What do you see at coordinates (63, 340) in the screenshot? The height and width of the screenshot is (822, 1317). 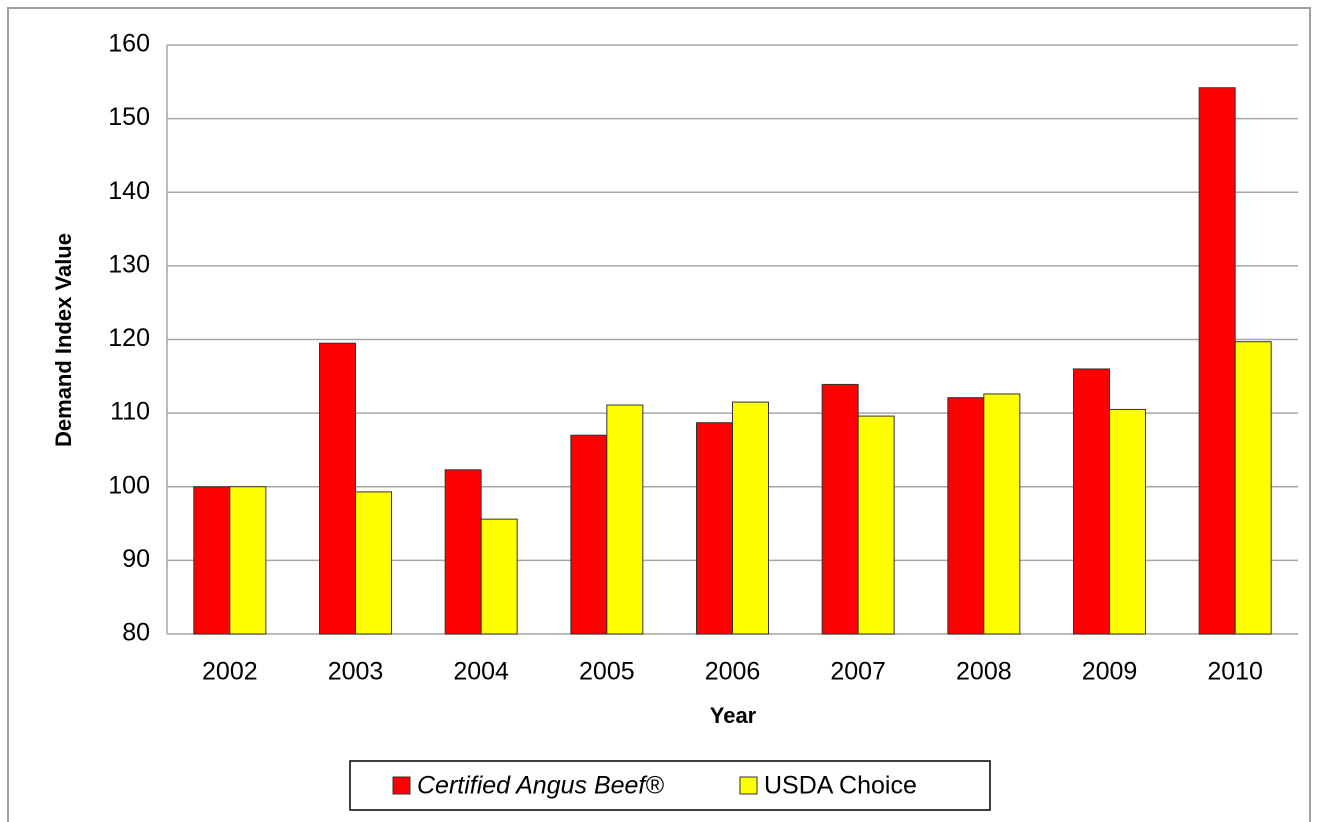 I see `y-axis-title: Demand Index Value` at bounding box center [63, 340].